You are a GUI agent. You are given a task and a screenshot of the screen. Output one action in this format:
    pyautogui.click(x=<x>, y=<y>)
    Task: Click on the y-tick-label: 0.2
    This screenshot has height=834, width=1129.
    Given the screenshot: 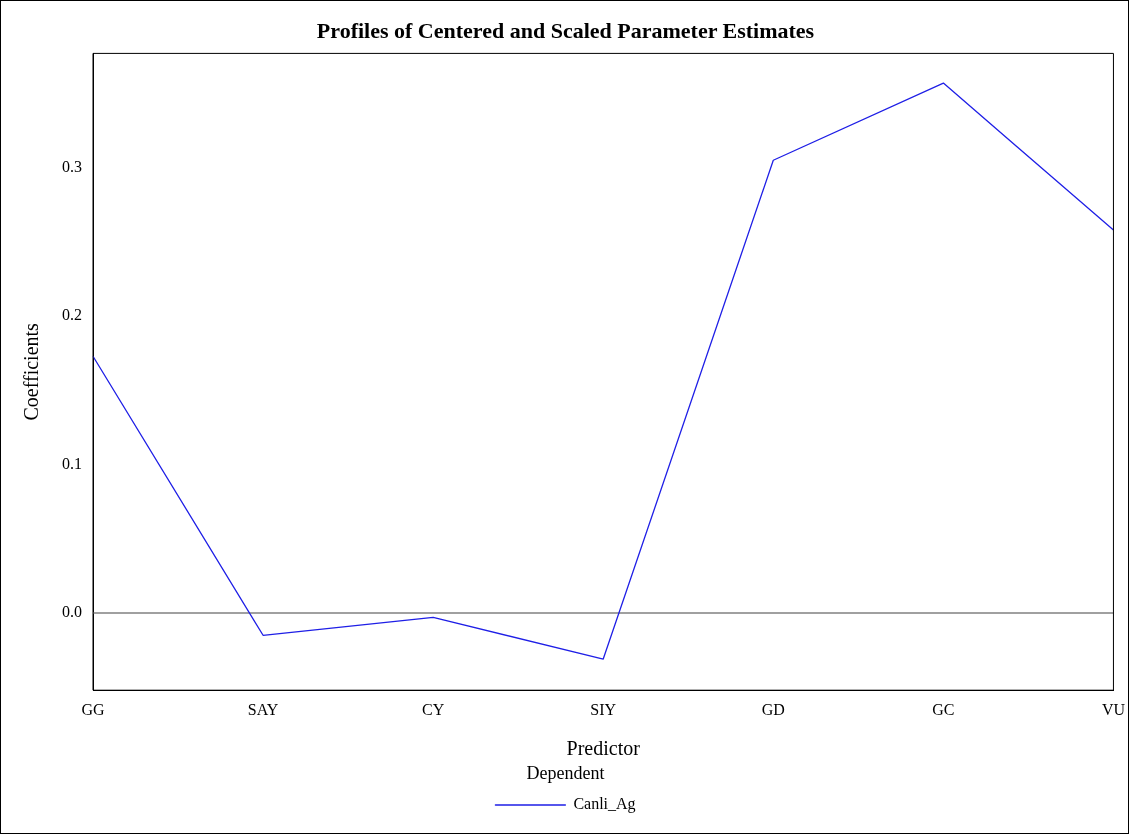 What is the action you would take?
    pyautogui.click(x=72, y=315)
    